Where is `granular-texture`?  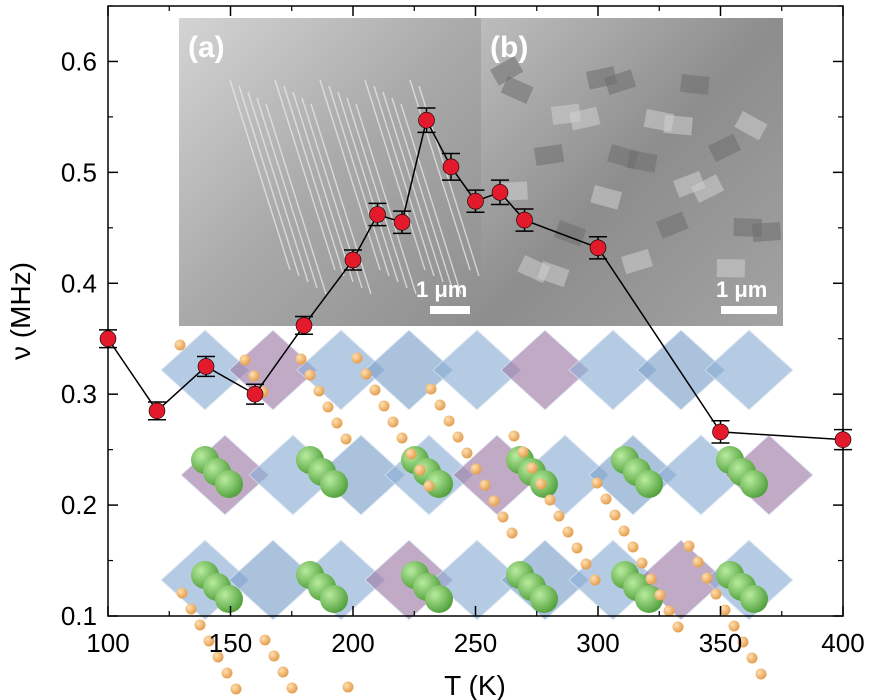 granular-texture is located at coordinates (635, 172).